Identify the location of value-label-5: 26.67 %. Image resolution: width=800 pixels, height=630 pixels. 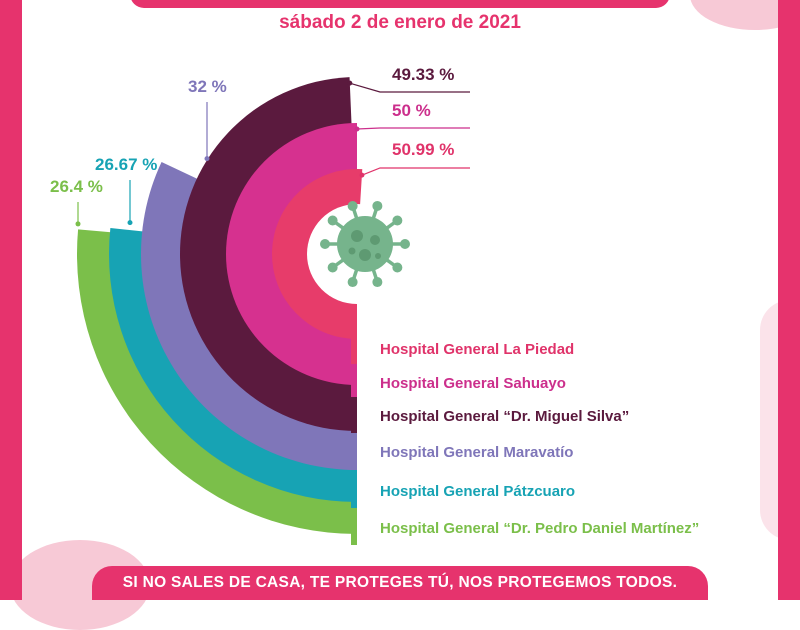
(126, 164).